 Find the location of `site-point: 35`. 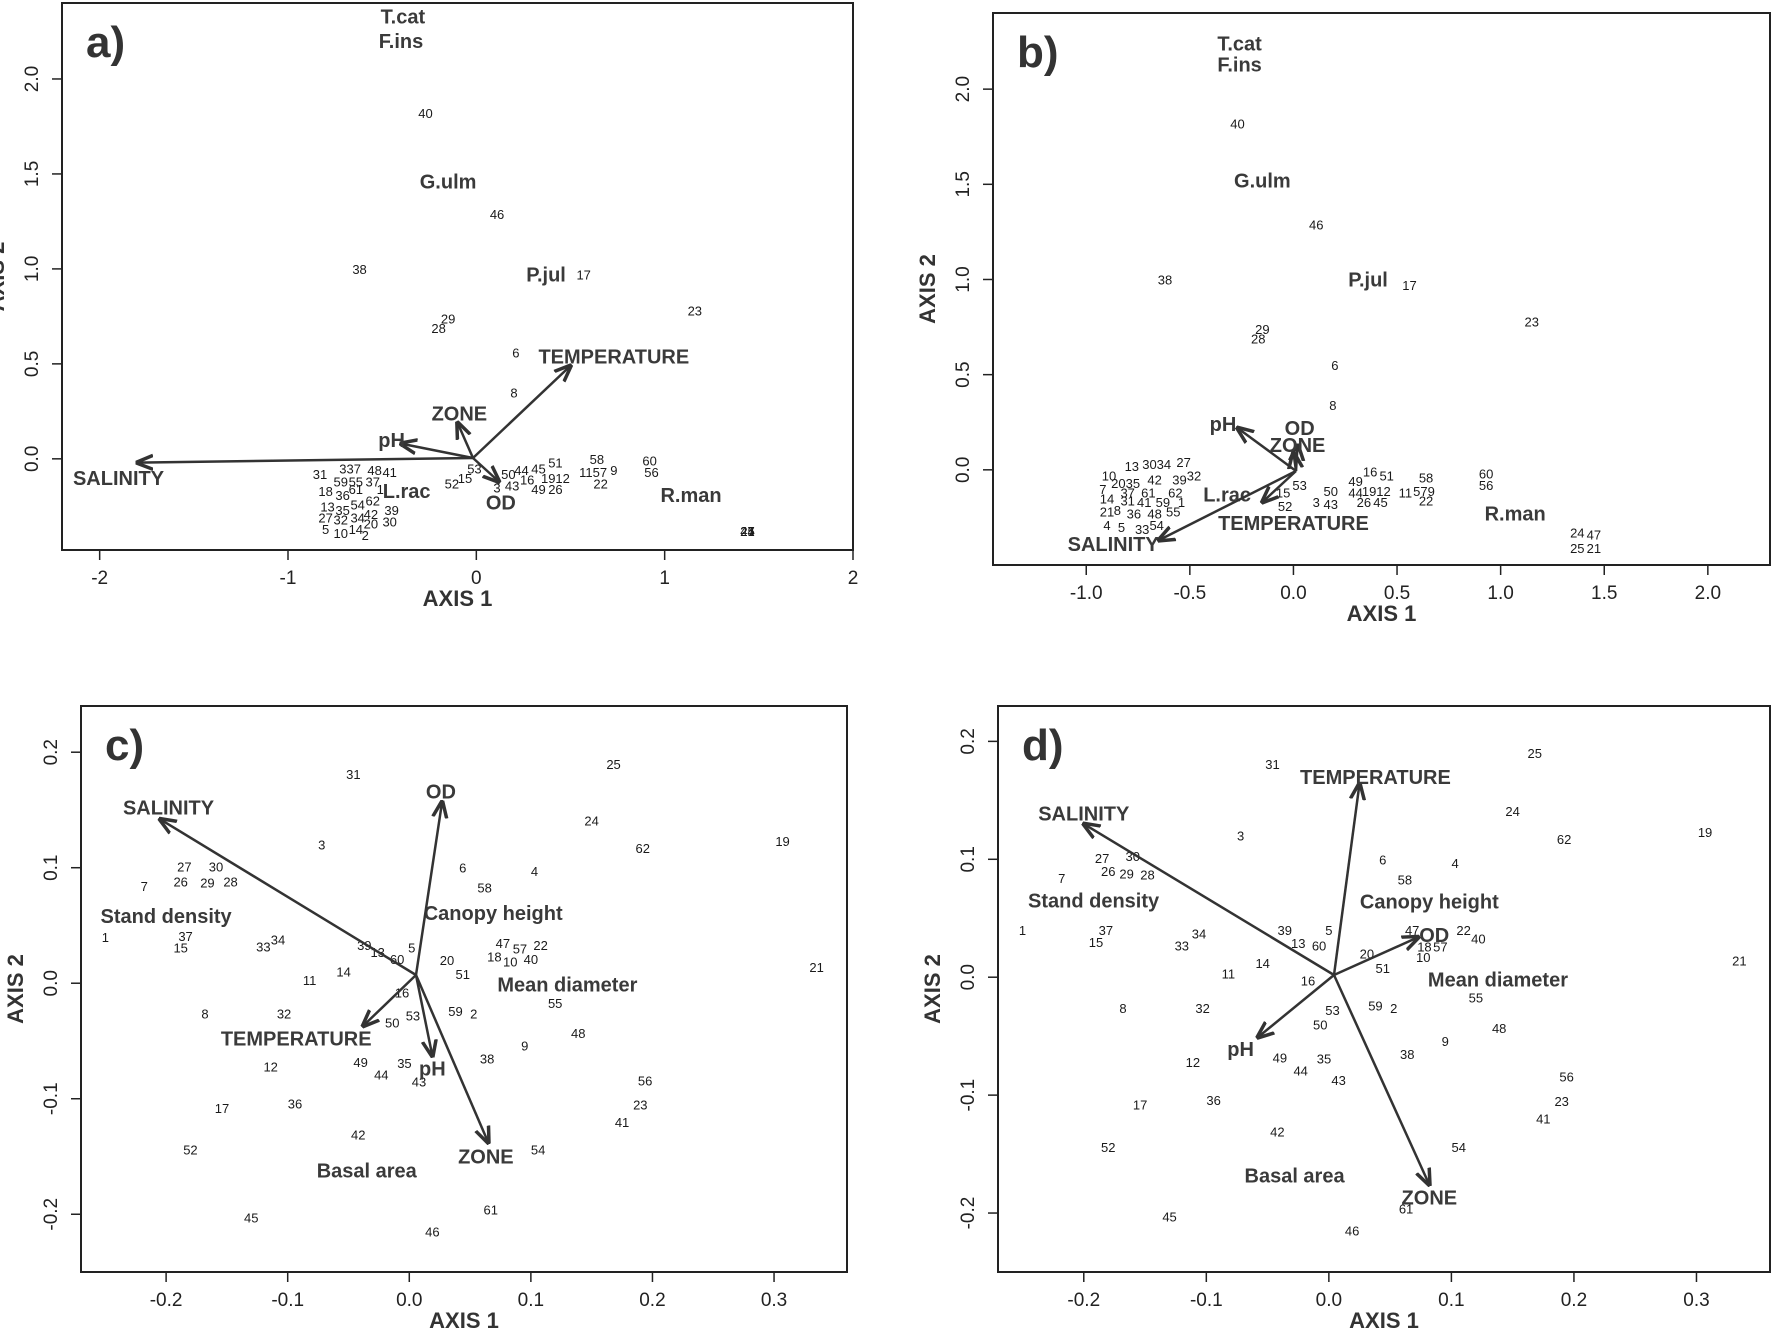

site-point: 35 is located at coordinates (342, 510).